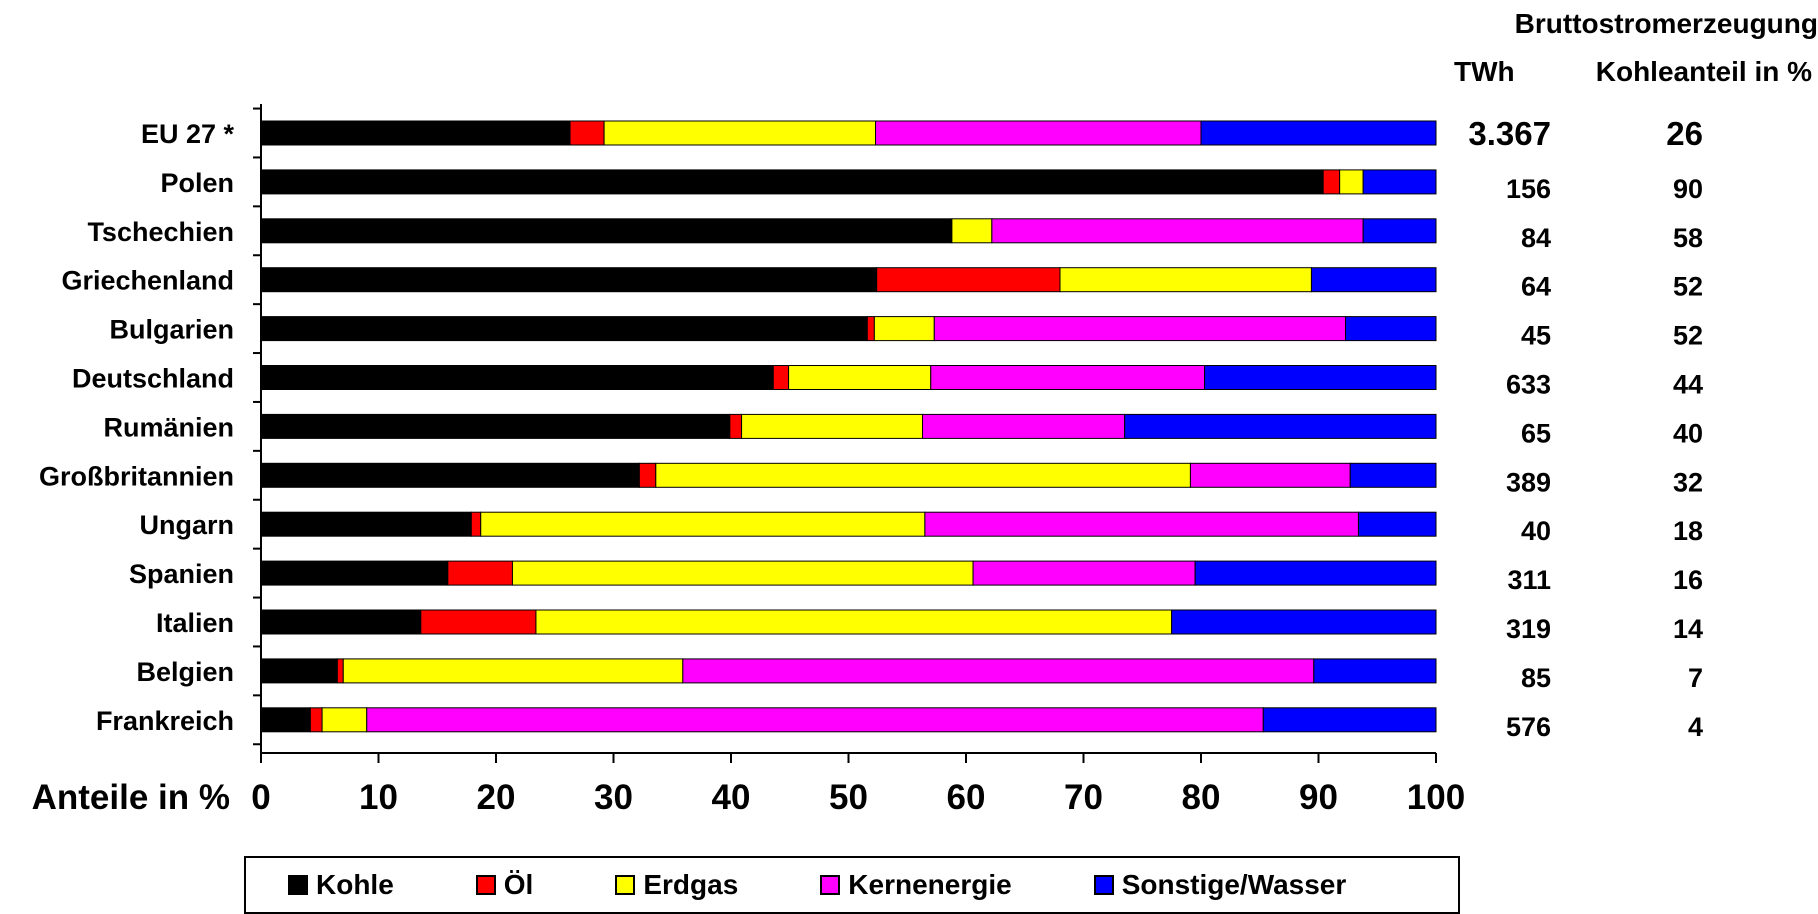 The height and width of the screenshot is (914, 1818). What do you see at coordinates (378, 797) in the screenshot?
I see `x-tick-label-10: 10` at bounding box center [378, 797].